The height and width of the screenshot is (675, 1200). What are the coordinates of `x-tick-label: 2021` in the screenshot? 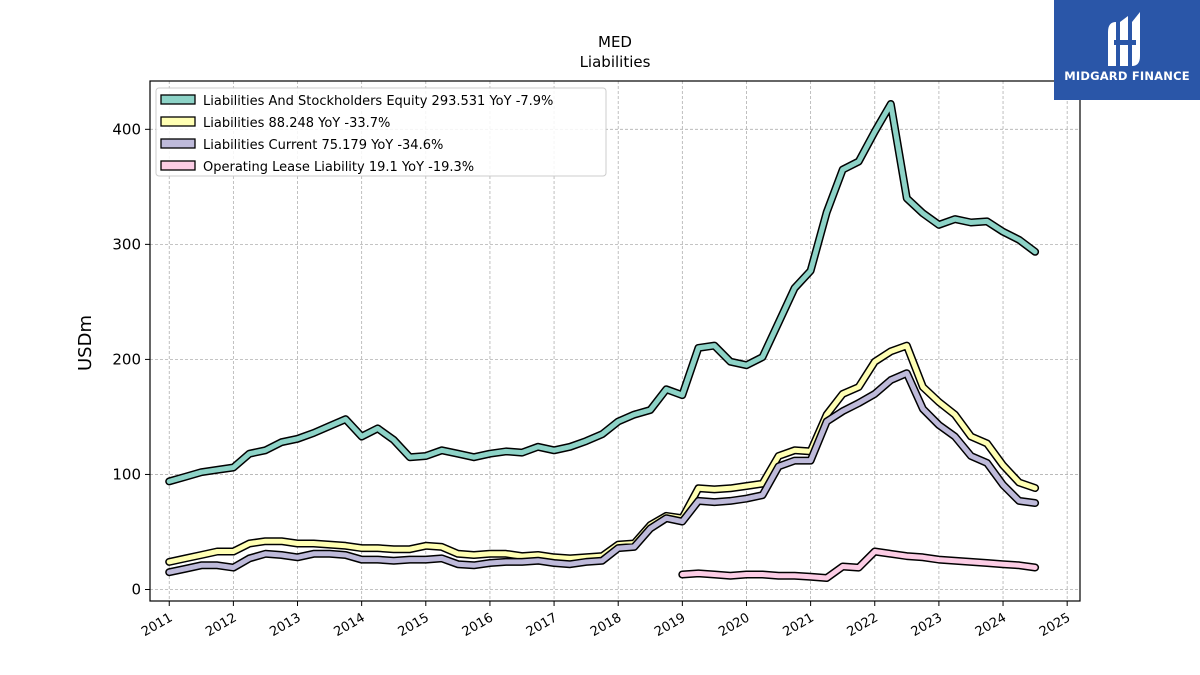 It's located at (798, 625).